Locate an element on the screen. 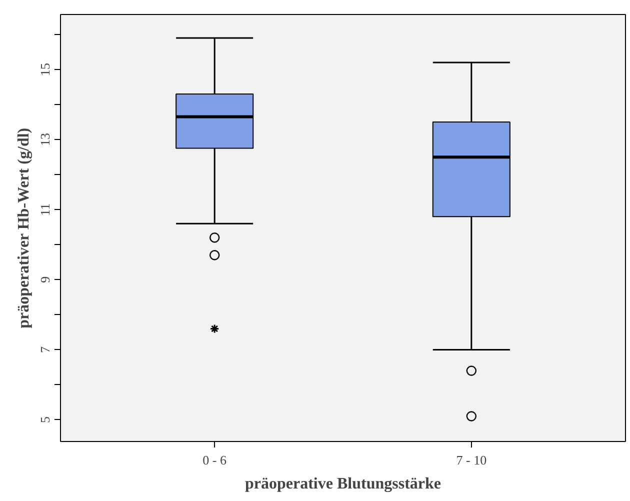 This screenshot has height=501, width=630. y-tick-label: 11 is located at coordinates (45, 209).